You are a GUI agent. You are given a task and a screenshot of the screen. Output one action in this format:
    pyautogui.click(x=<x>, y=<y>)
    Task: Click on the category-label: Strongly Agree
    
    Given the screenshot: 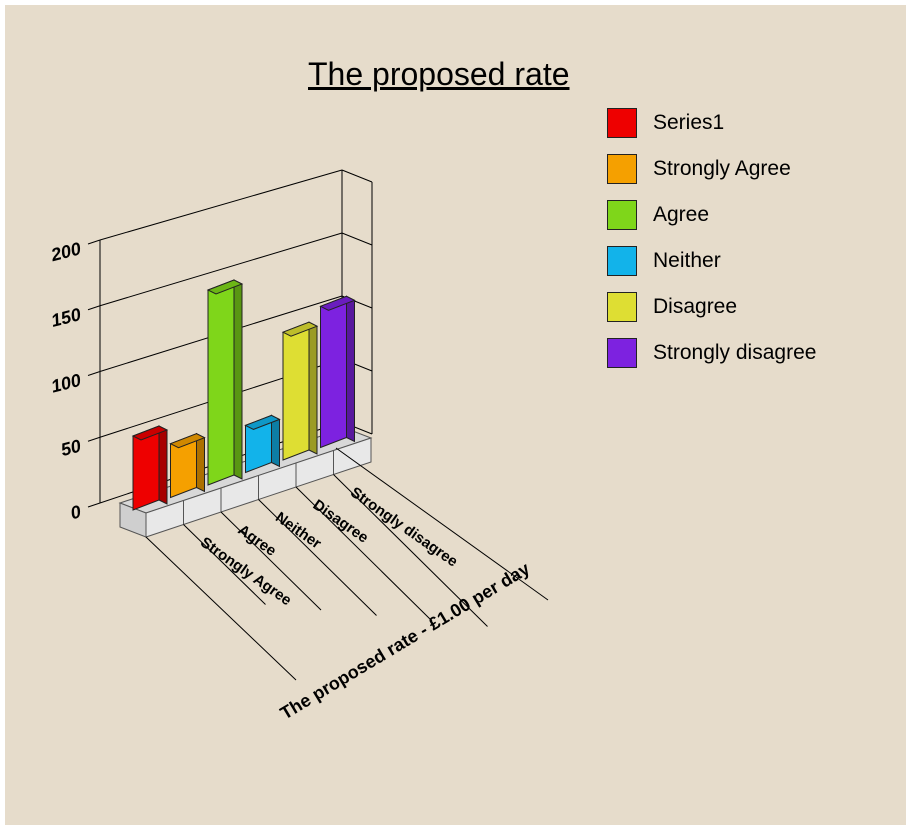 What is the action you would take?
    pyautogui.click(x=245, y=571)
    